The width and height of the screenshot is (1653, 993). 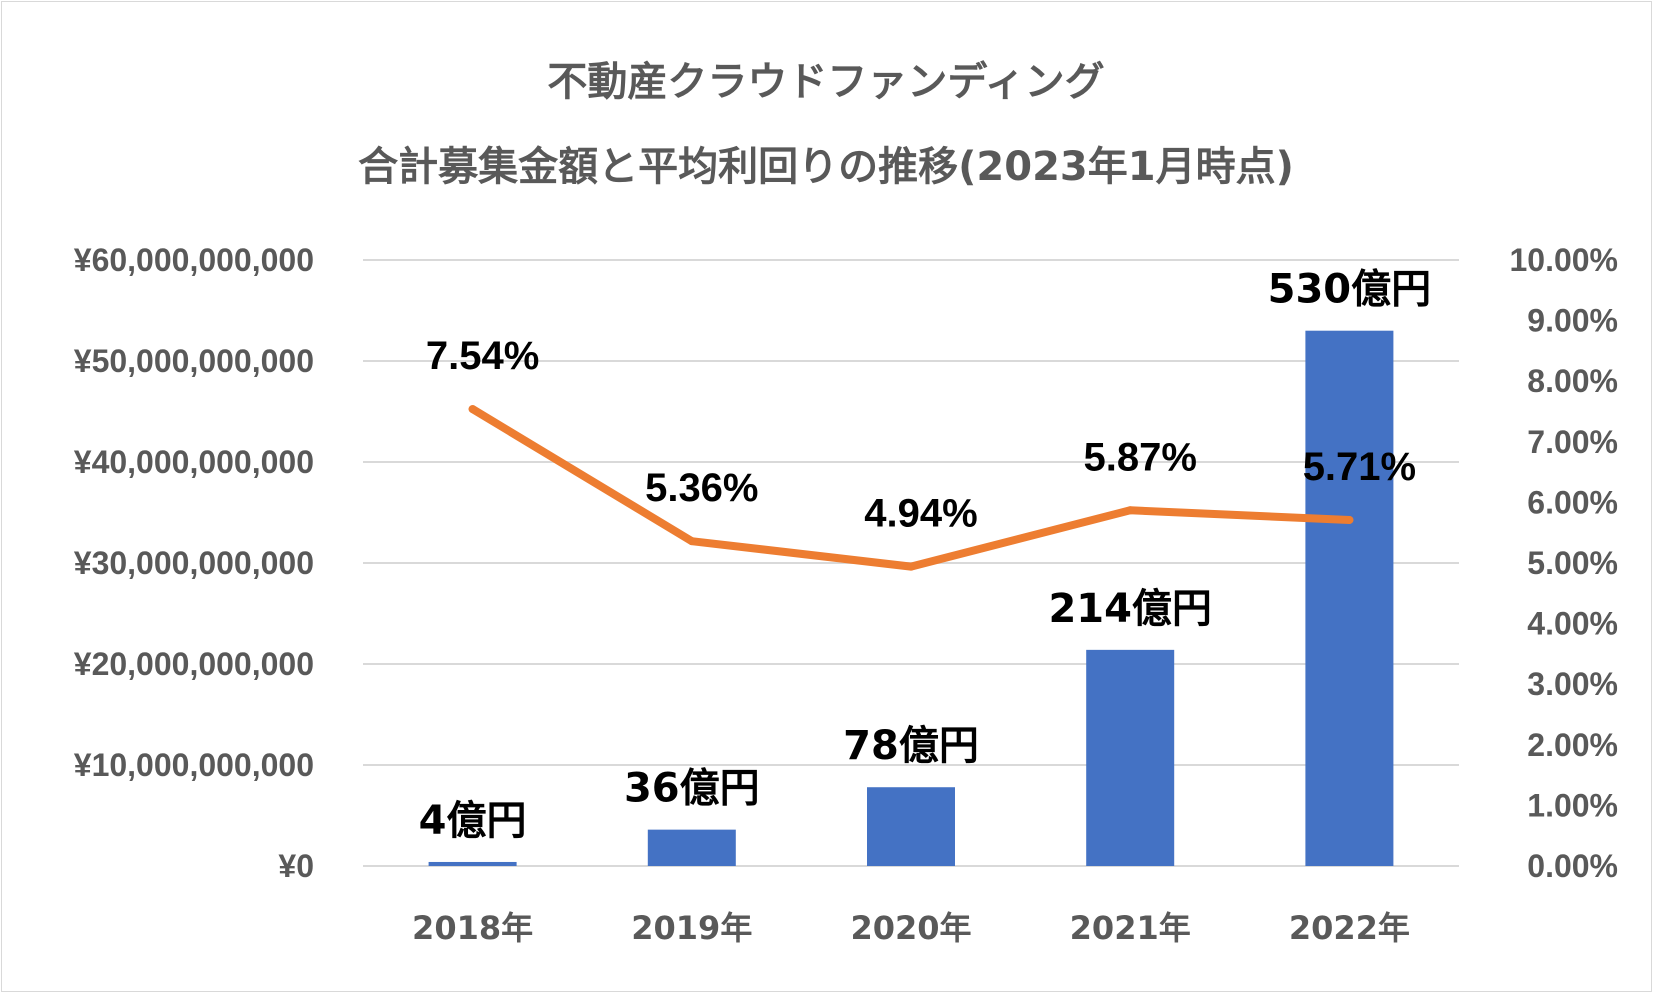 I want to click on bar-data-label: 36億円, so click(x=692, y=789).